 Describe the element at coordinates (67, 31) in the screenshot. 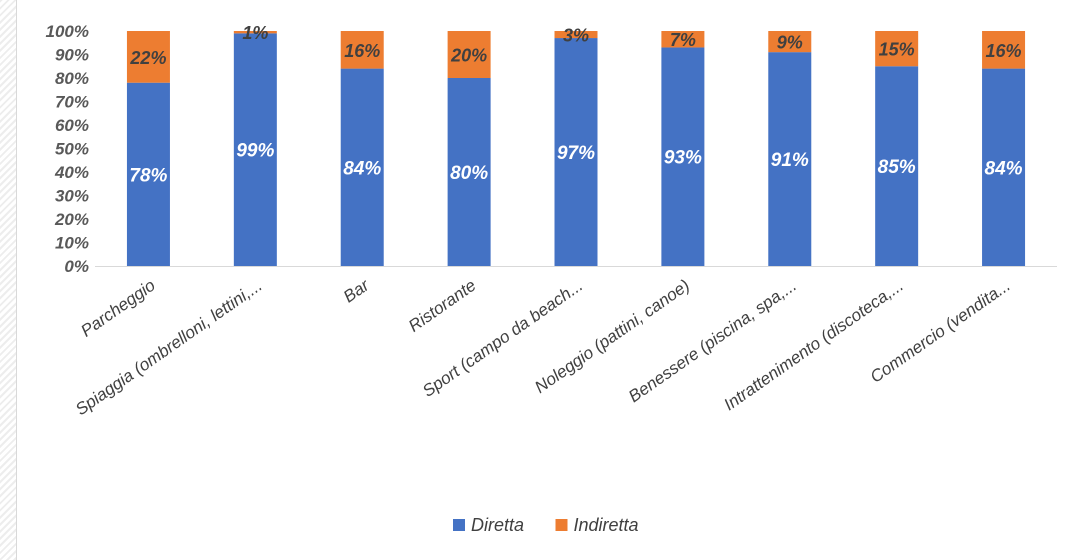

I see `y-tick-label: 100%` at that location.